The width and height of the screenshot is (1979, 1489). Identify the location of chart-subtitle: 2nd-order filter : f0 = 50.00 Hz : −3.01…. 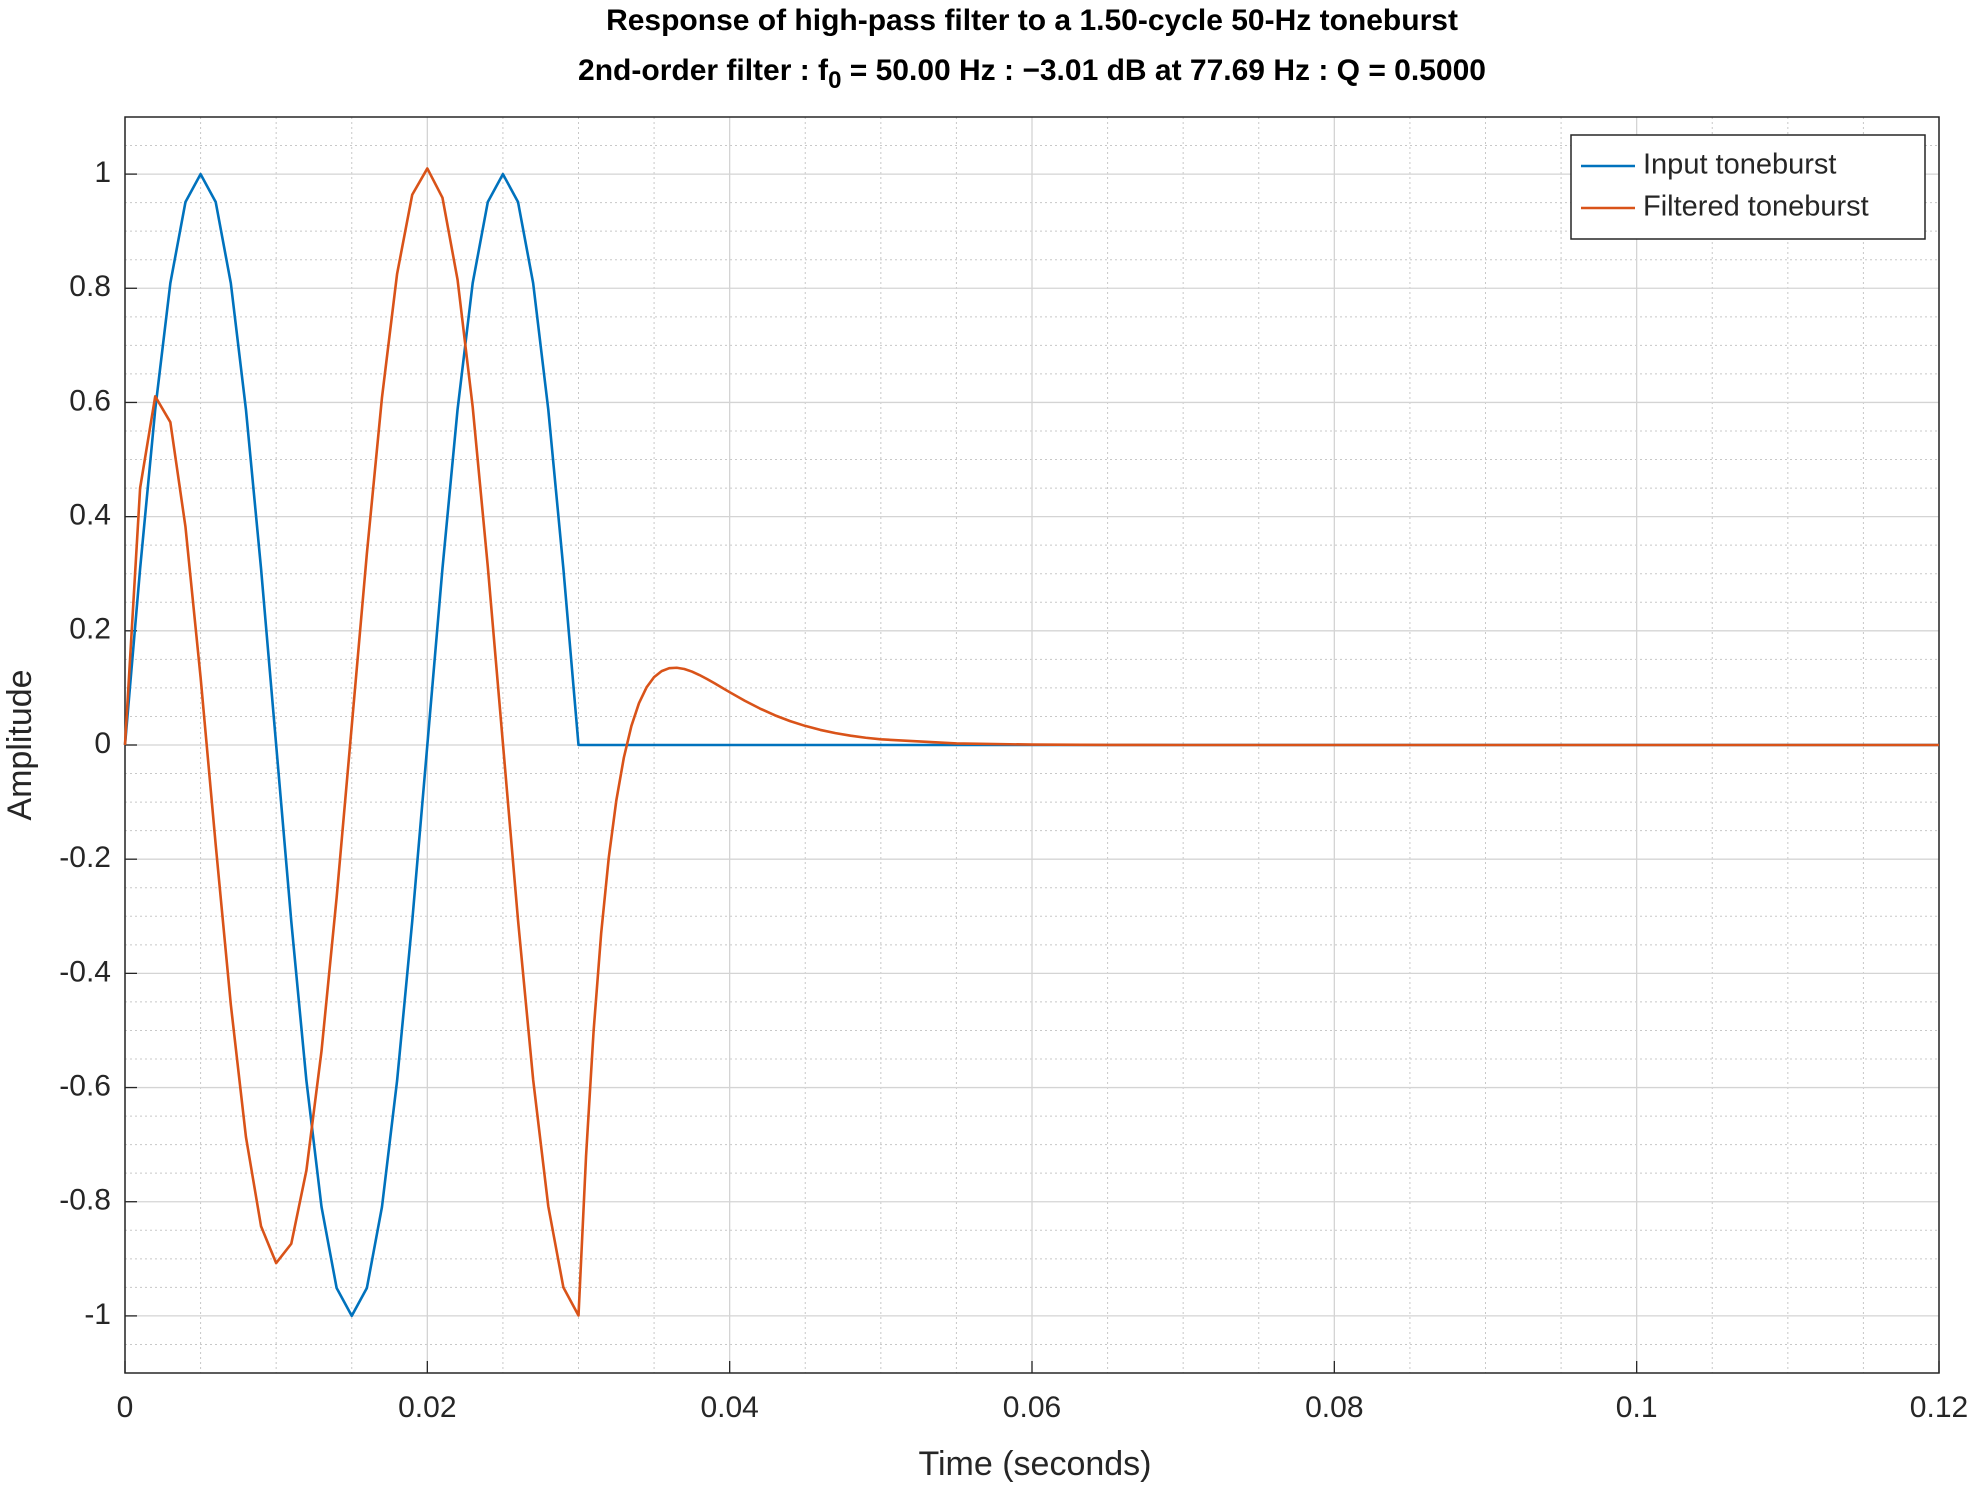
(1032, 74).